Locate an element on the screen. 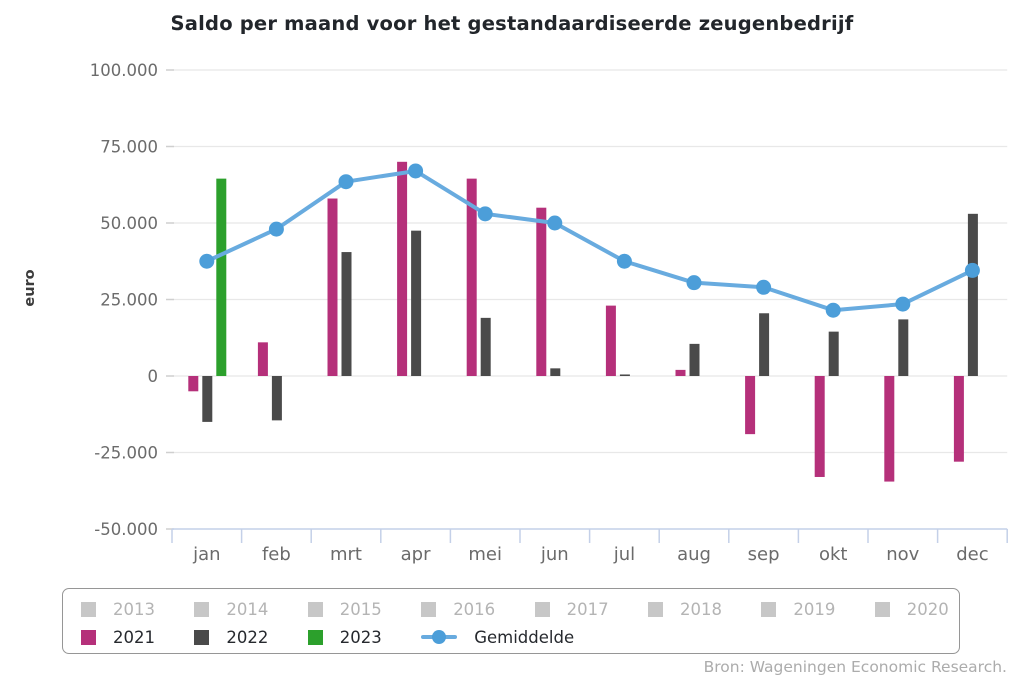  bar-2022-aug is located at coordinates (694, 359).